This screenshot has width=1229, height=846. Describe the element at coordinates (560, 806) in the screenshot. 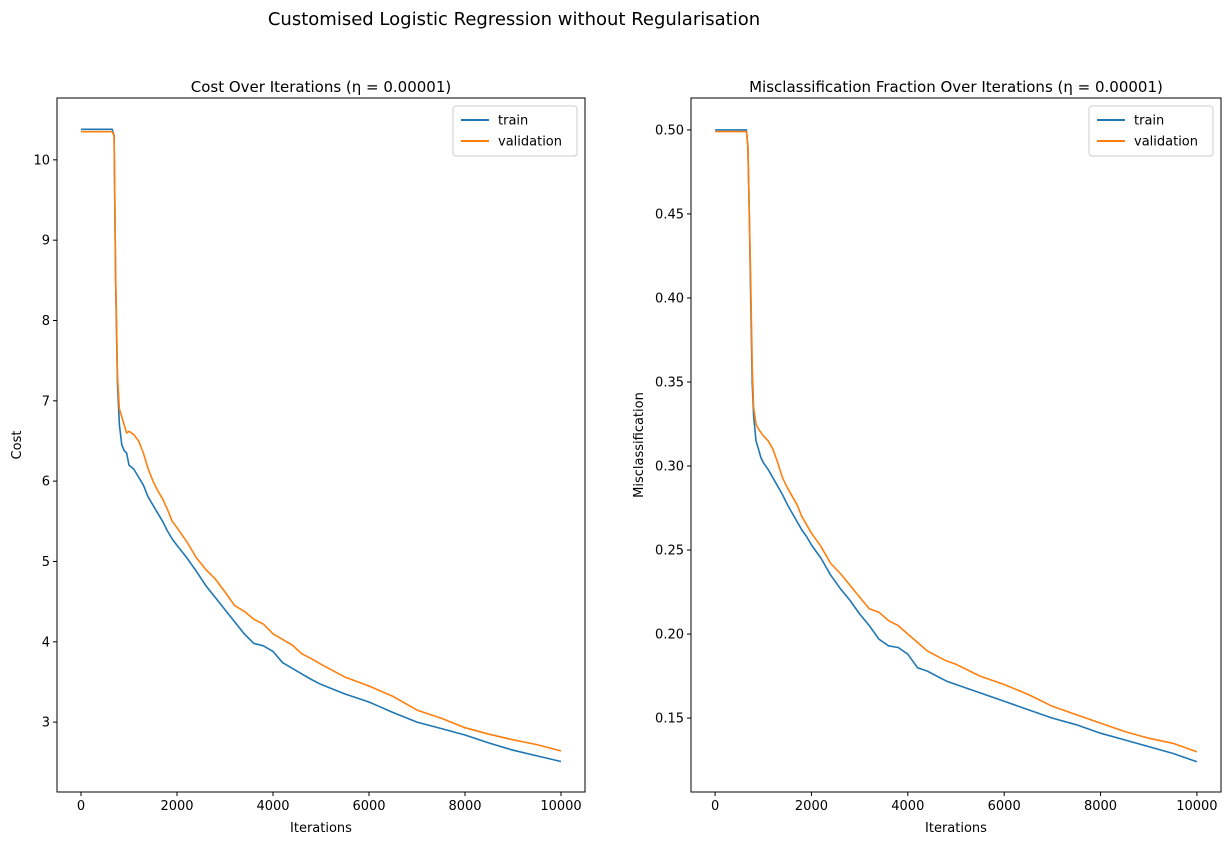

I see `cost-x-tick-label: 10000` at that location.